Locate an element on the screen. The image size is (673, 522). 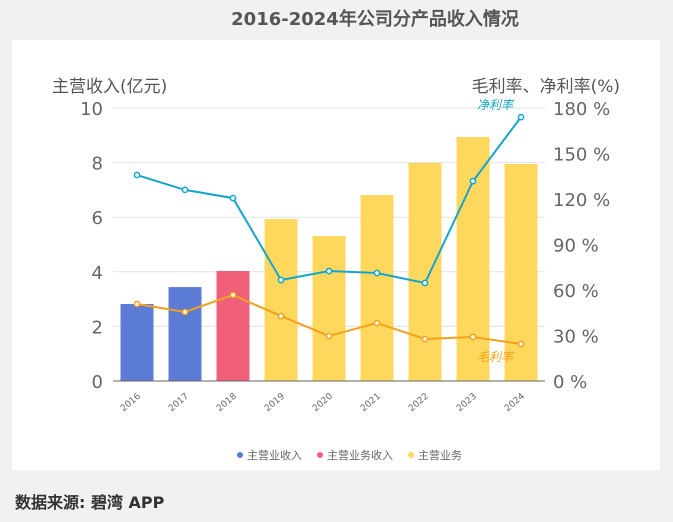
x-tick: 2020 is located at coordinates (323, 402).